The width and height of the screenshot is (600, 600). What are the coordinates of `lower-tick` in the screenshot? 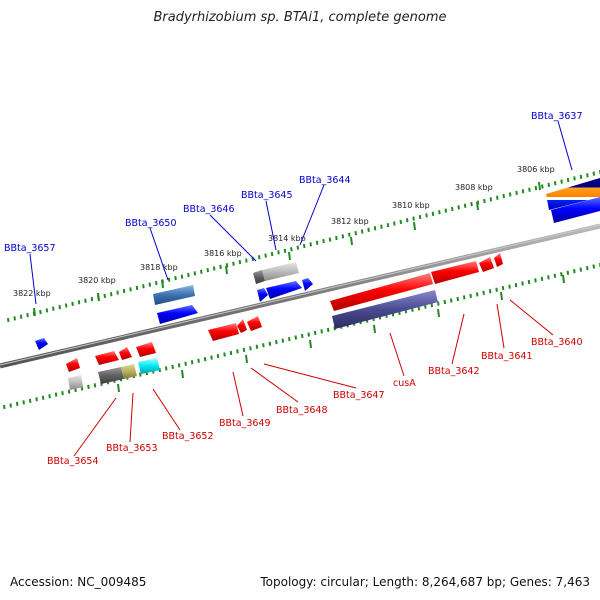 It's located at (374, 329).